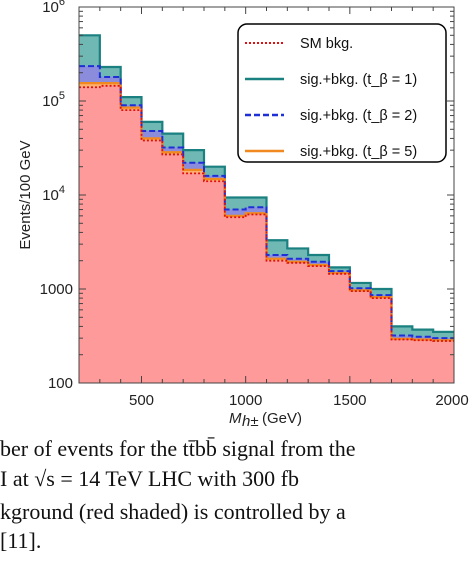 This screenshot has height=585, width=474. Describe the element at coordinates (60, 383) in the screenshot. I see `y-tick-label: 100` at that location.